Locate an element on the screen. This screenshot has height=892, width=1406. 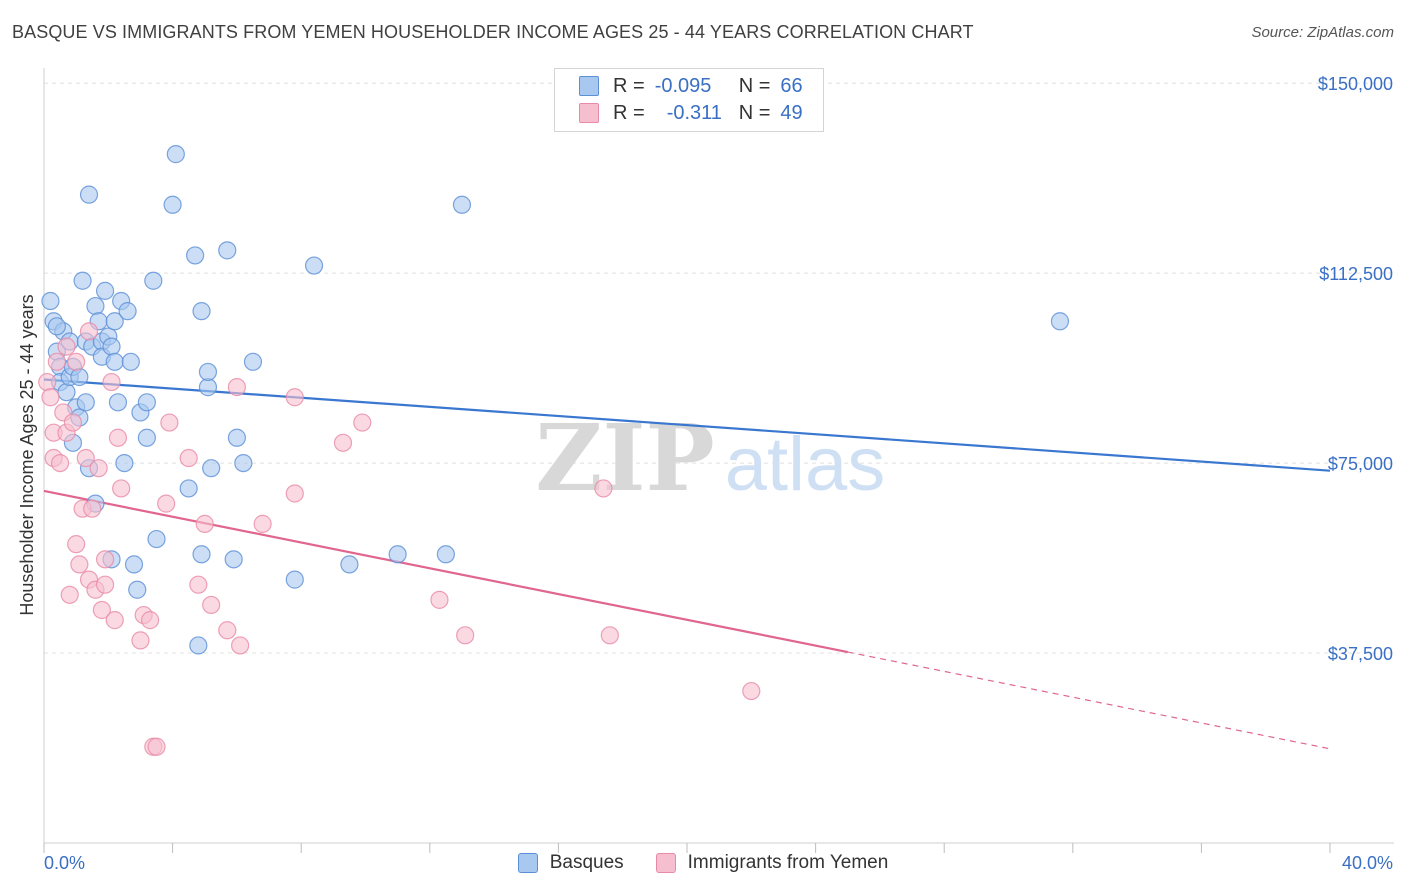
y-tick-label: $37,500 is located at coordinates (1360, 654).